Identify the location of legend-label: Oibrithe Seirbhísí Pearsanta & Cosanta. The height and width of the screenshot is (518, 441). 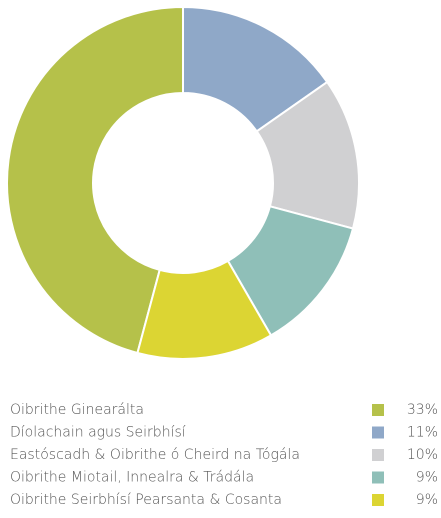
(146, 500).